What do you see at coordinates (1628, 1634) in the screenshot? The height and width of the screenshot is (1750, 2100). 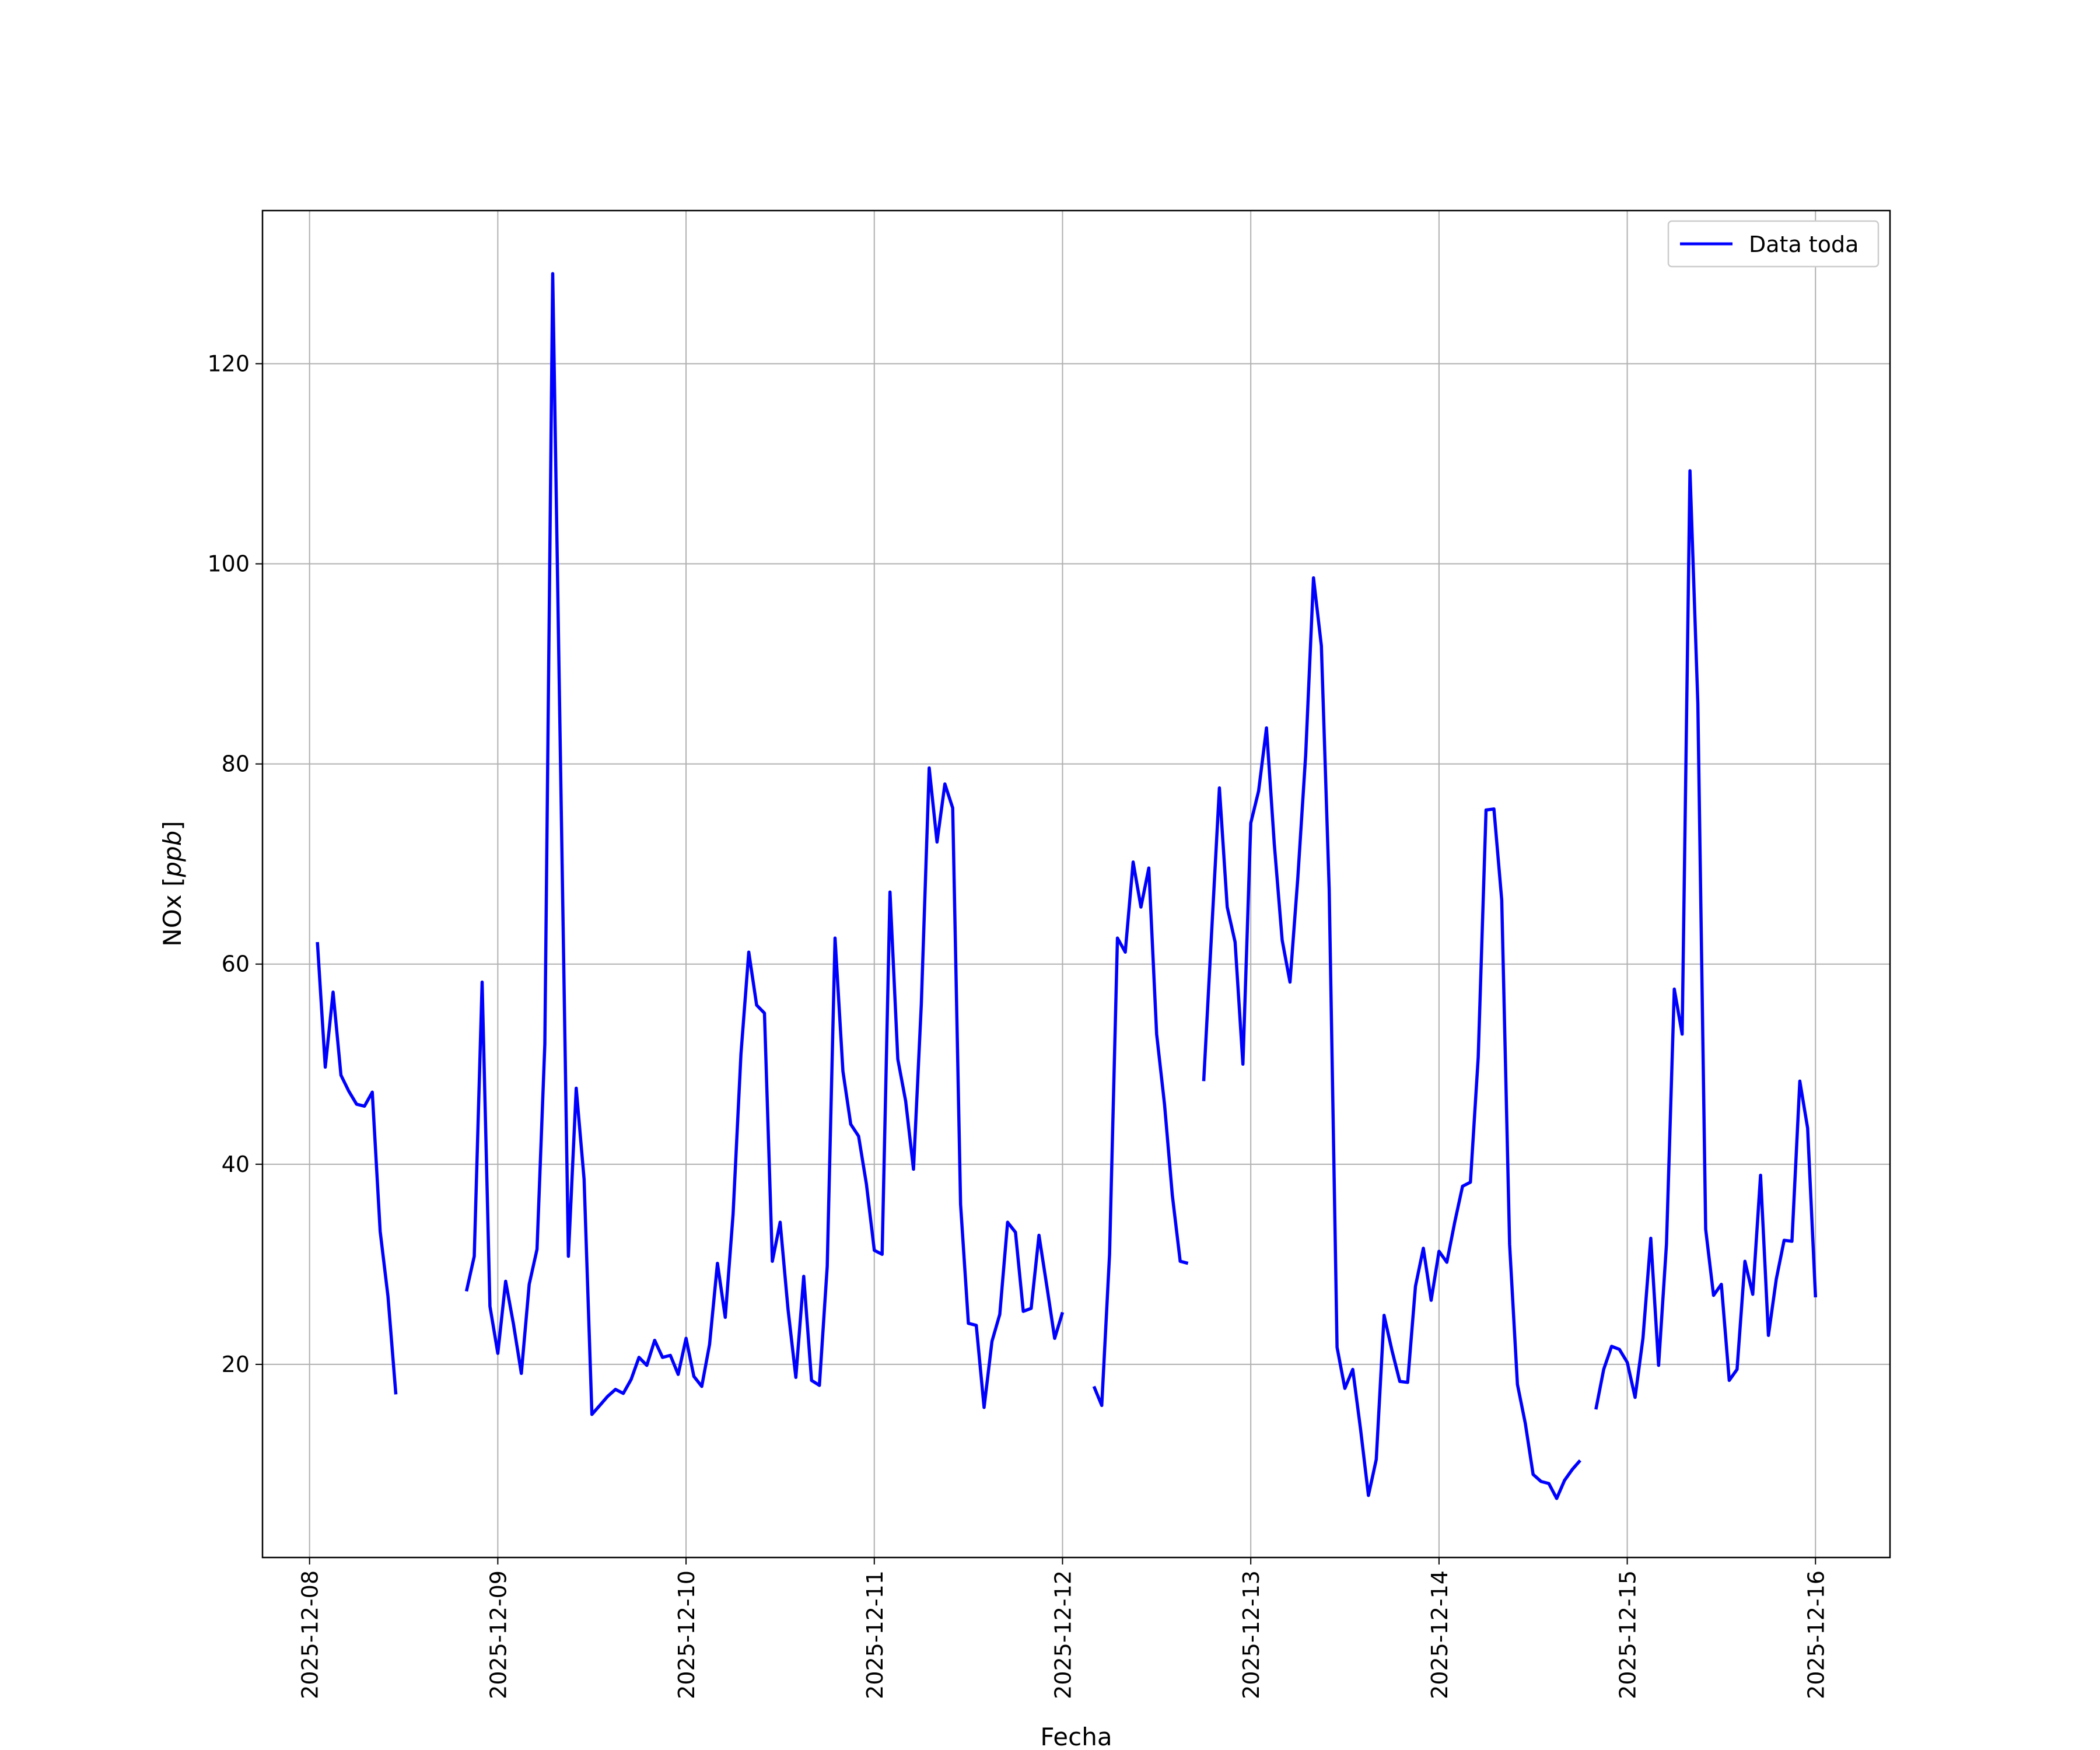 I see `x-tick-label: 2025-12-15` at bounding box center [1628, 1634].